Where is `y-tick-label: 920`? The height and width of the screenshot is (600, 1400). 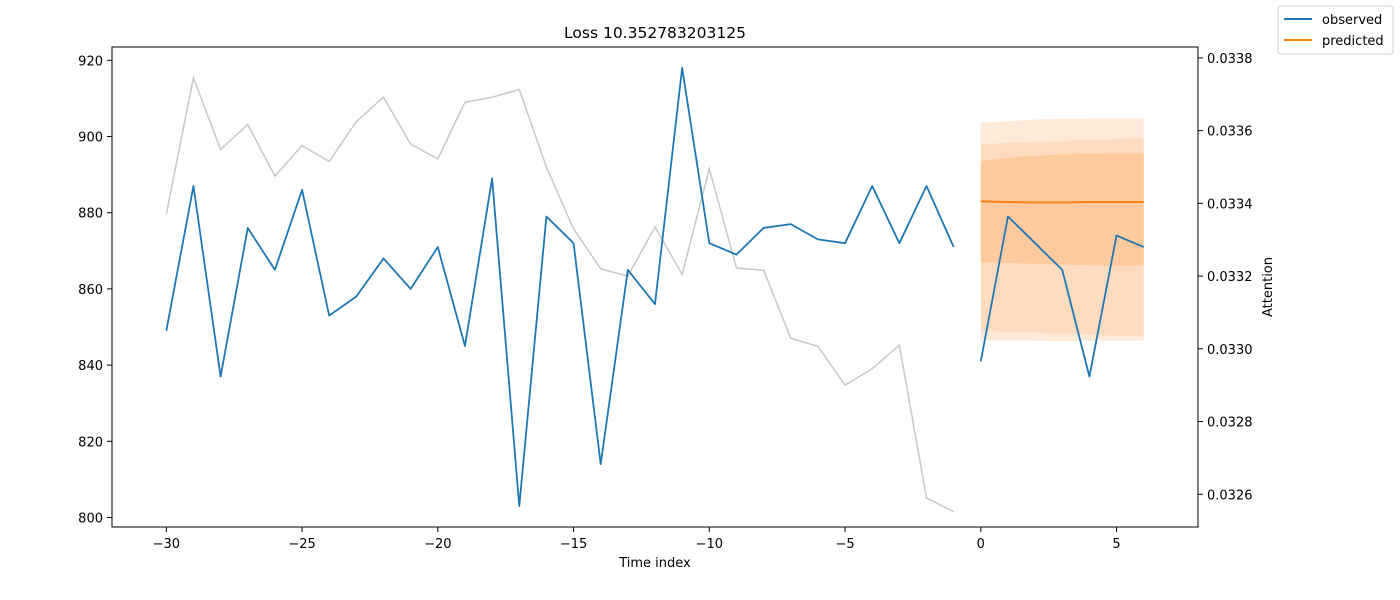 y-tick-label: 920 is located at coordinates (90, 61).